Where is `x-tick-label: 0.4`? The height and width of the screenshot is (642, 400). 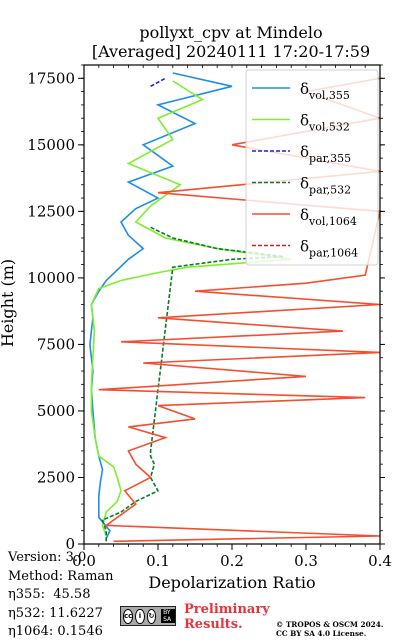
x-tick-label: 0.4 is located at coordinates (380, 561).